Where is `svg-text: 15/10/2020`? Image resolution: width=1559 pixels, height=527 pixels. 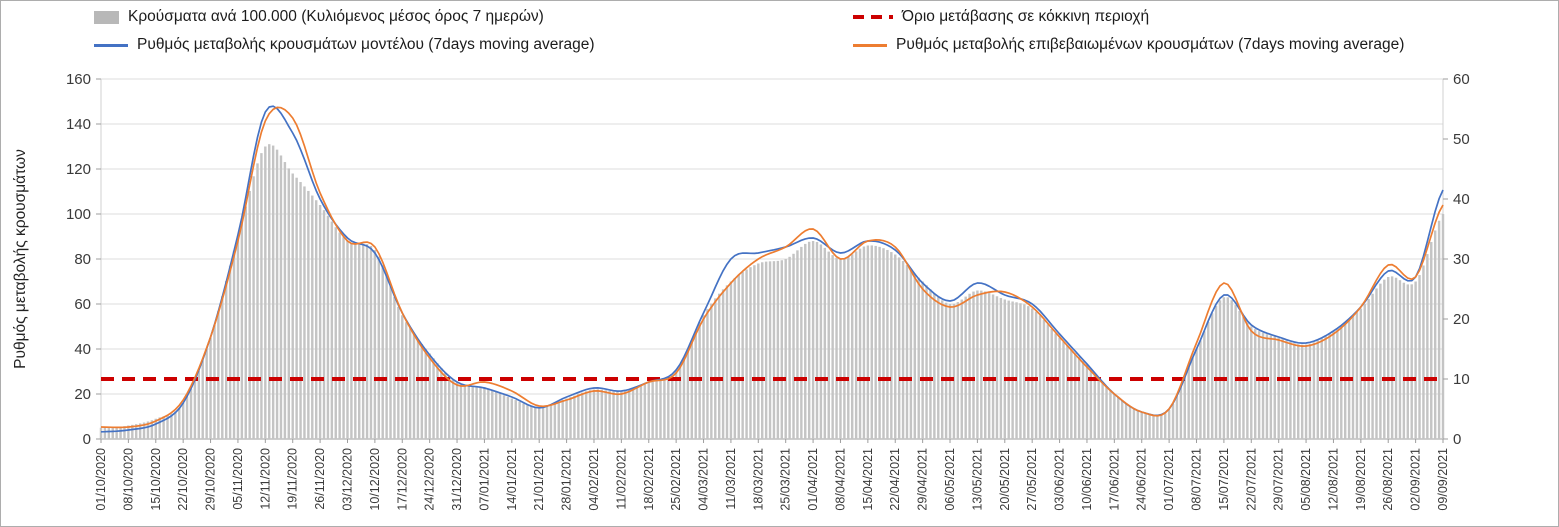 svg-text: 15/10/2020 is located at coordinates (156, 479).